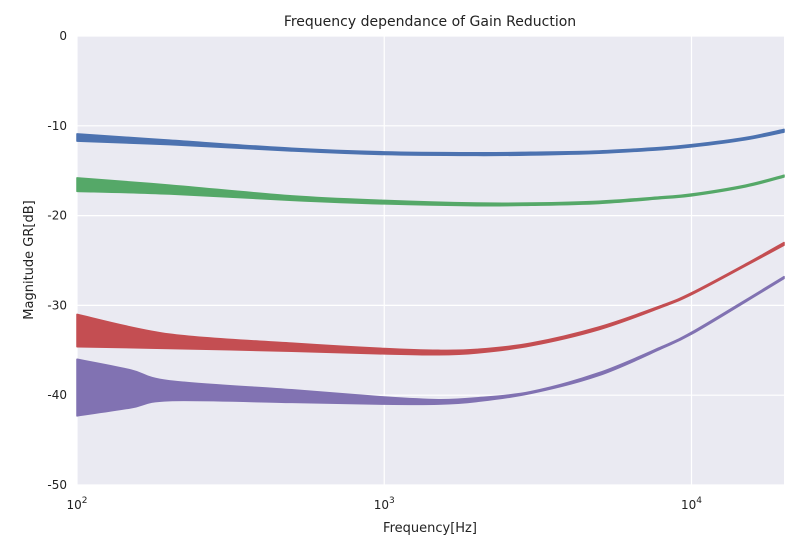  What do you see at coordinates (57, 260) in the screenshot?
I see `y-tick-labels: 0 -10 -20 -30 -40 -50` at bounding box center [57, 260].